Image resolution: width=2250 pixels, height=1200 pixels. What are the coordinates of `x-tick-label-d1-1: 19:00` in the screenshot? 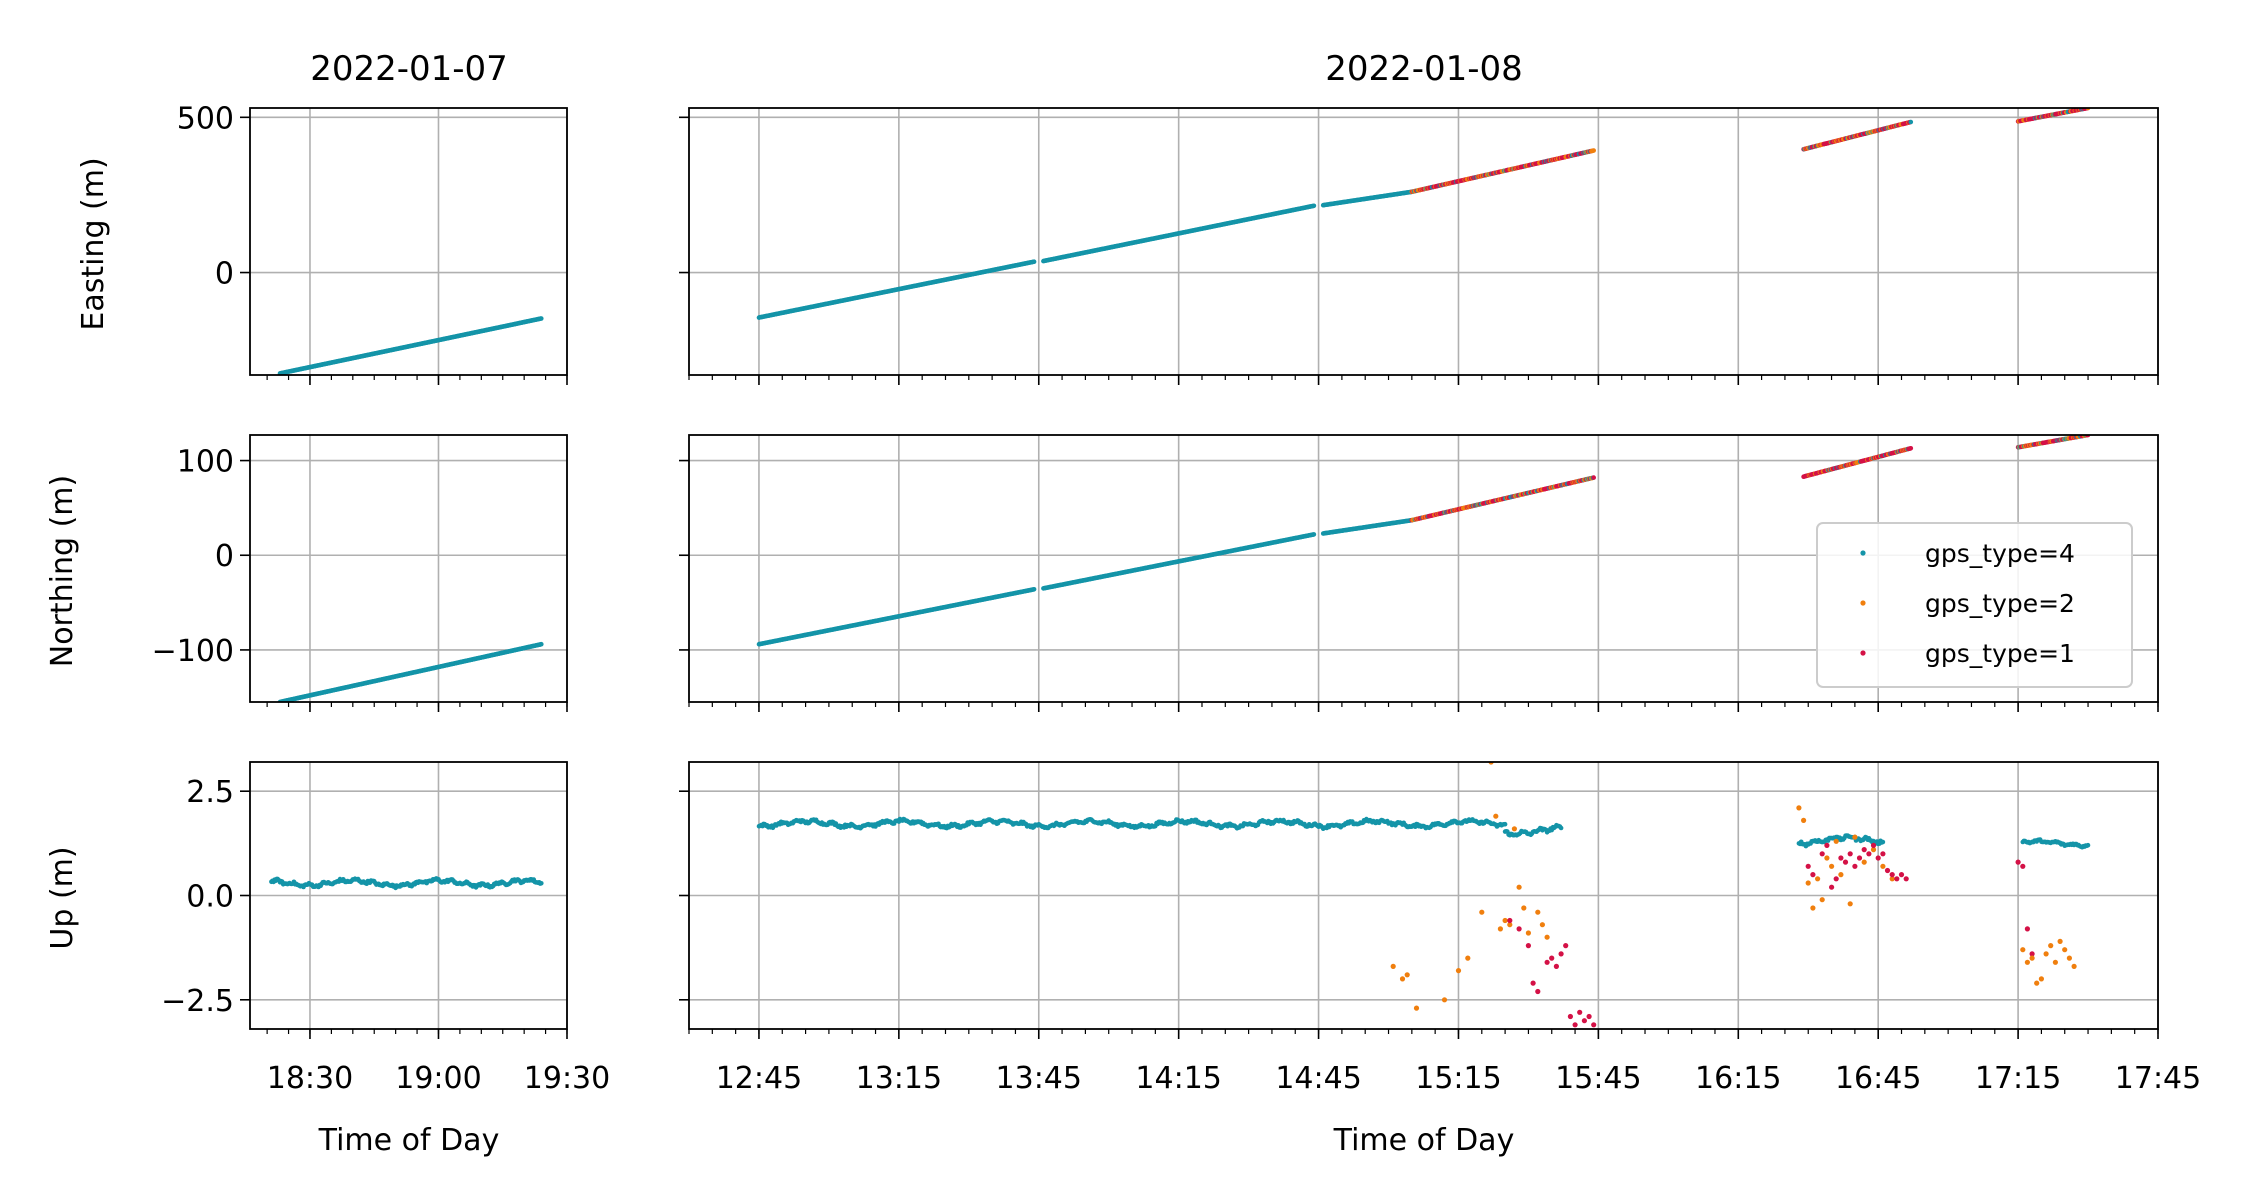 It's located at (438, 1078).